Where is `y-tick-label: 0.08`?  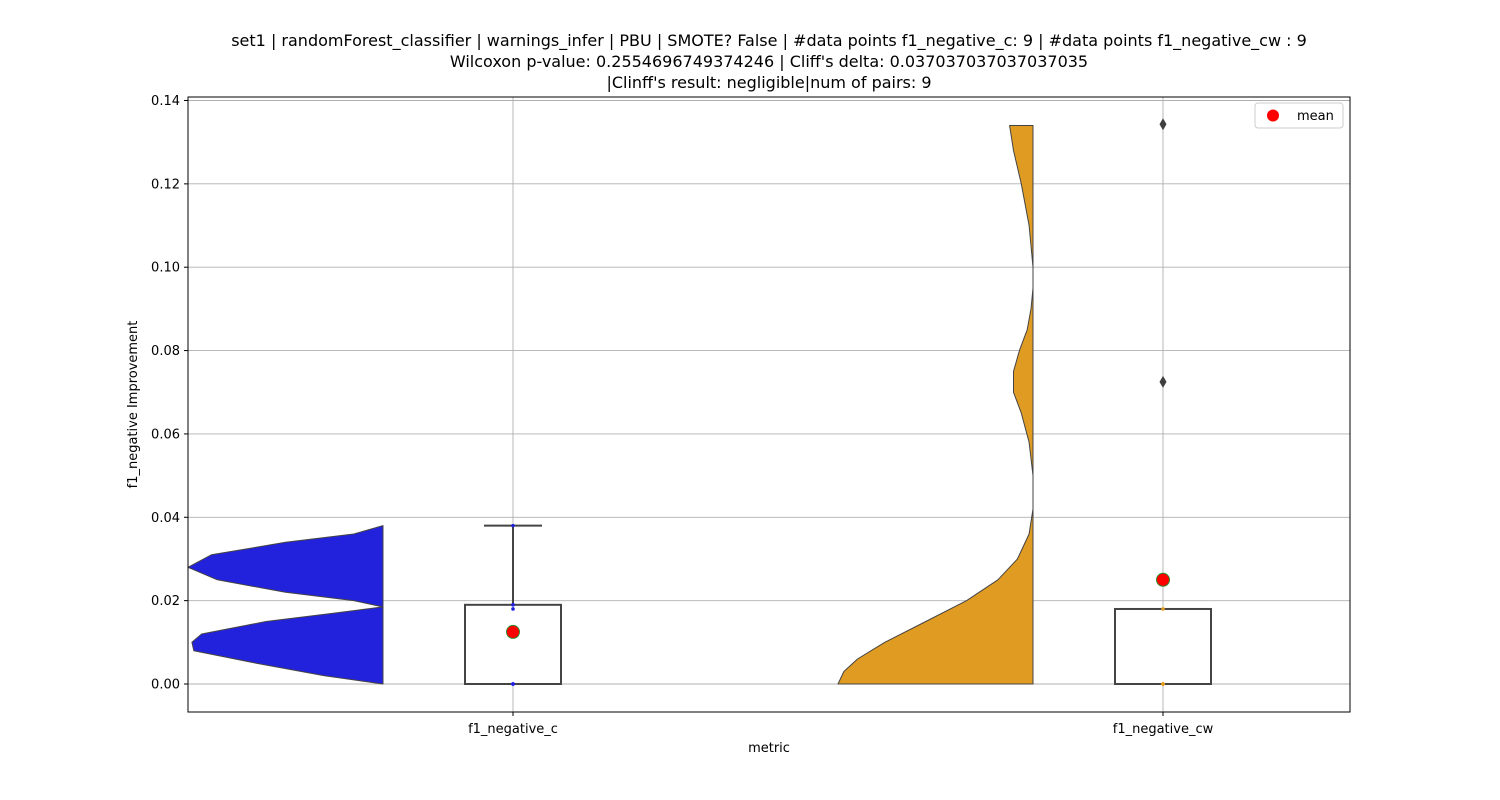 y-tick-label: 0.08 is located at coordinates (165, 351).